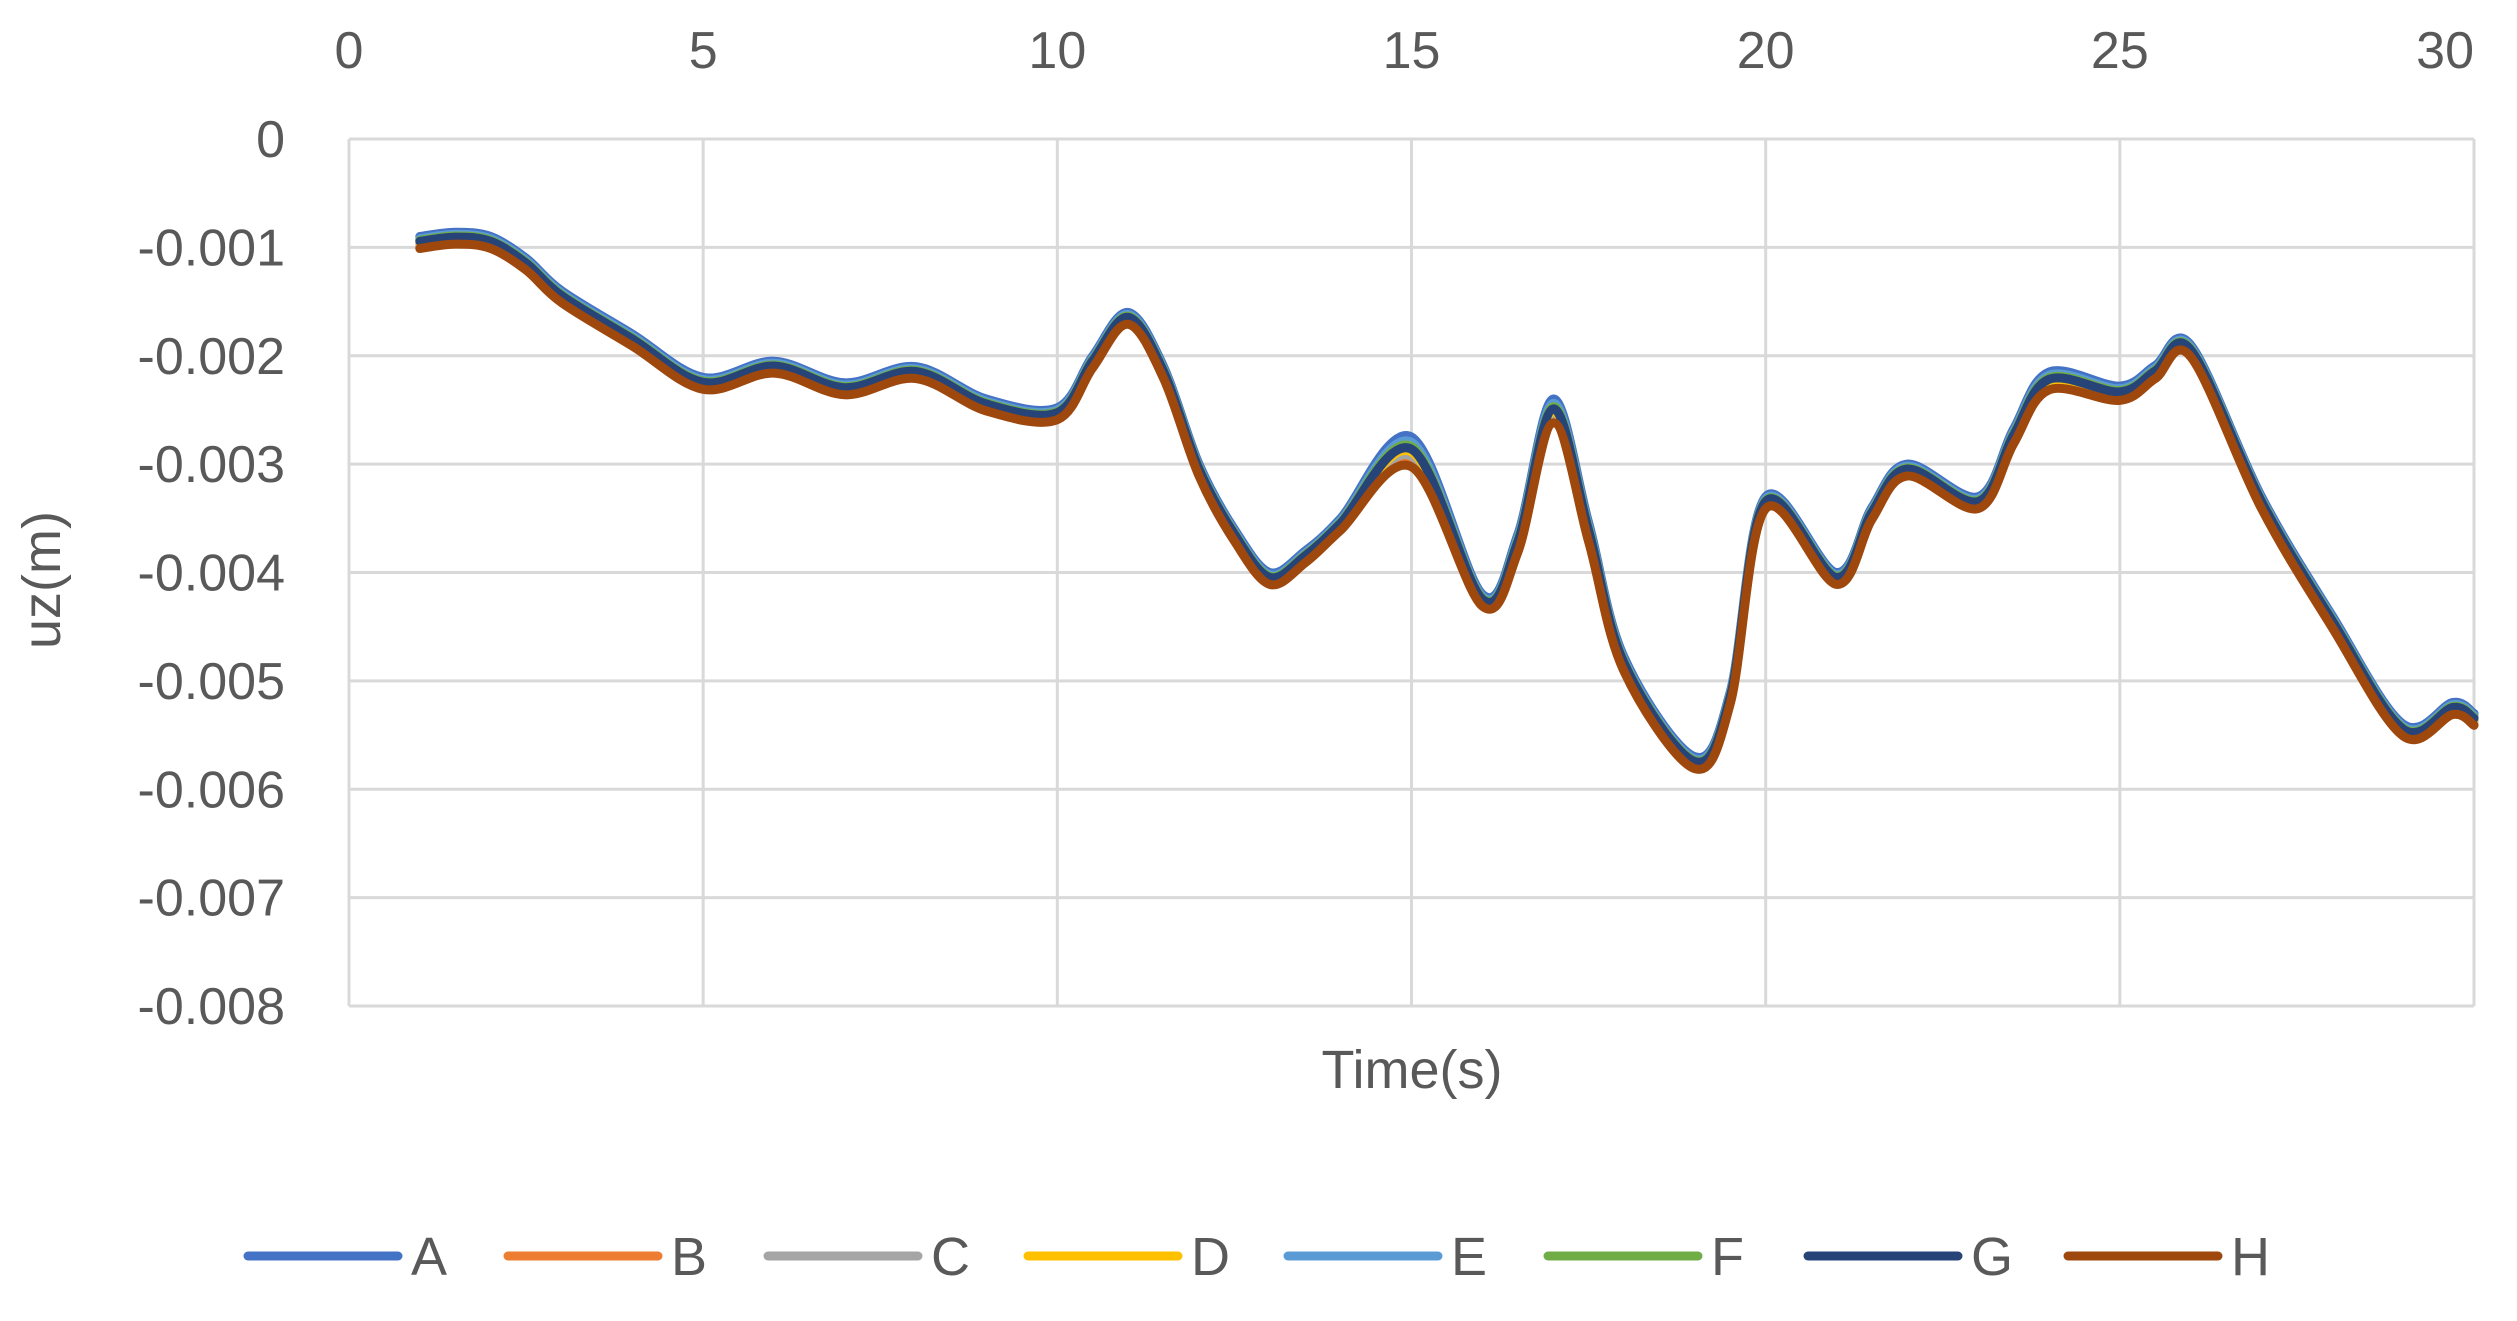  Describe the element at coordinates (211, 248) in the screenshot. I see `y-tick-label: -0.001` at that location.